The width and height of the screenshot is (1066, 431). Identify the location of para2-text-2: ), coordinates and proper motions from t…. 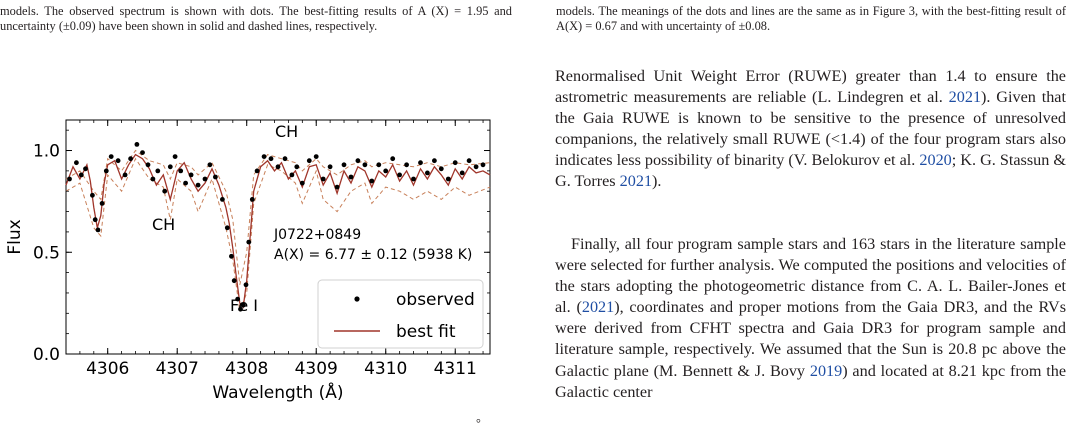
(810, 339).